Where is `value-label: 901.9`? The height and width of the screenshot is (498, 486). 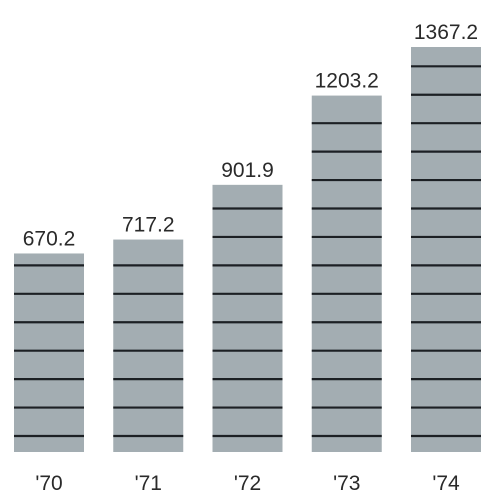 value-label: 901.9 is located at coordinates (247, 170).